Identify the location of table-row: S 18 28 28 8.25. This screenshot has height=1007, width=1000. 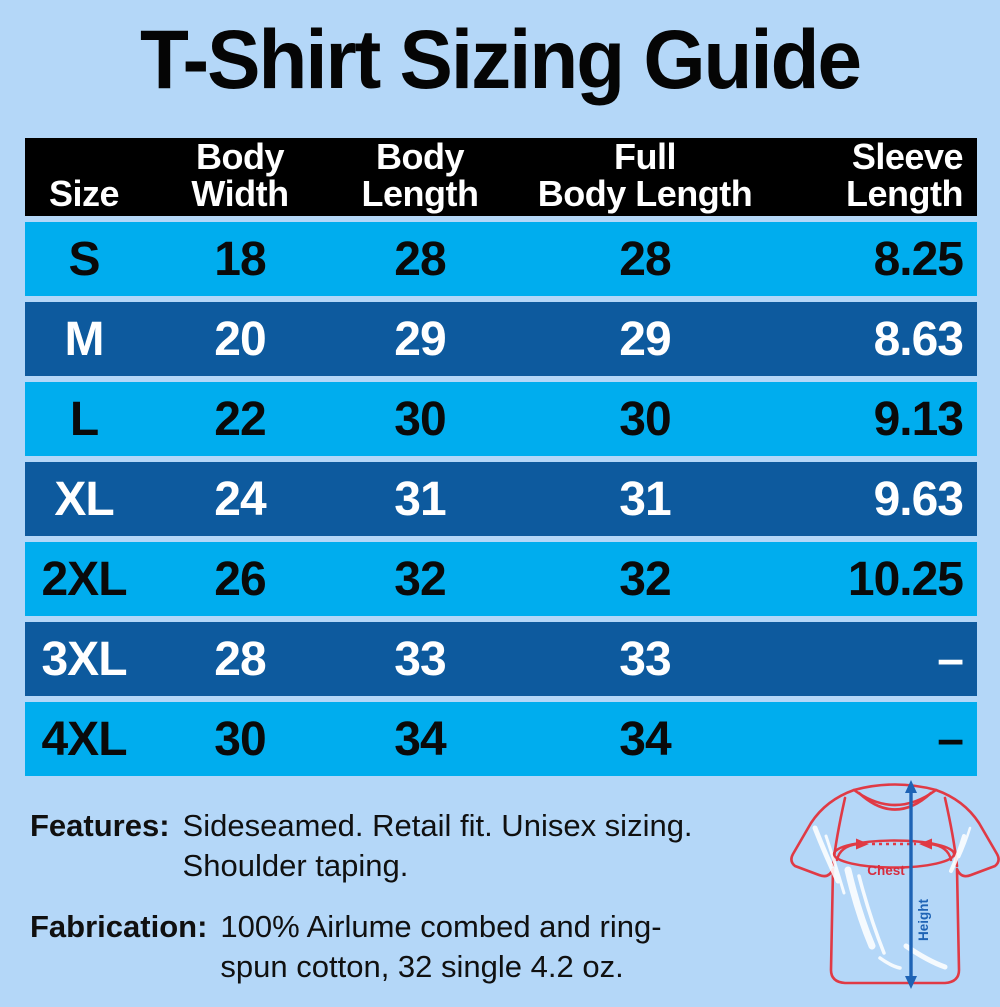
(501, 259).